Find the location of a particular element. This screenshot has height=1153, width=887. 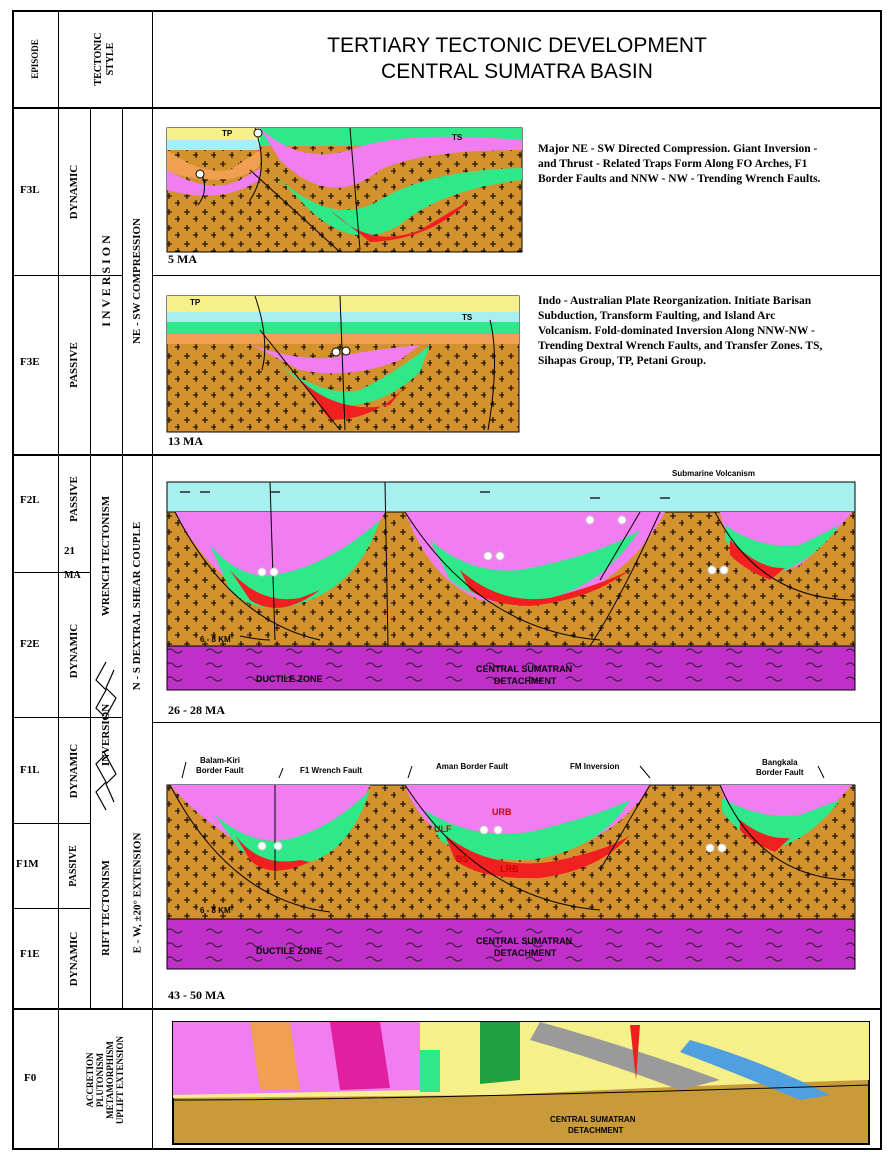

style-f2l-ma: MA is located at coordinates (72, 575).